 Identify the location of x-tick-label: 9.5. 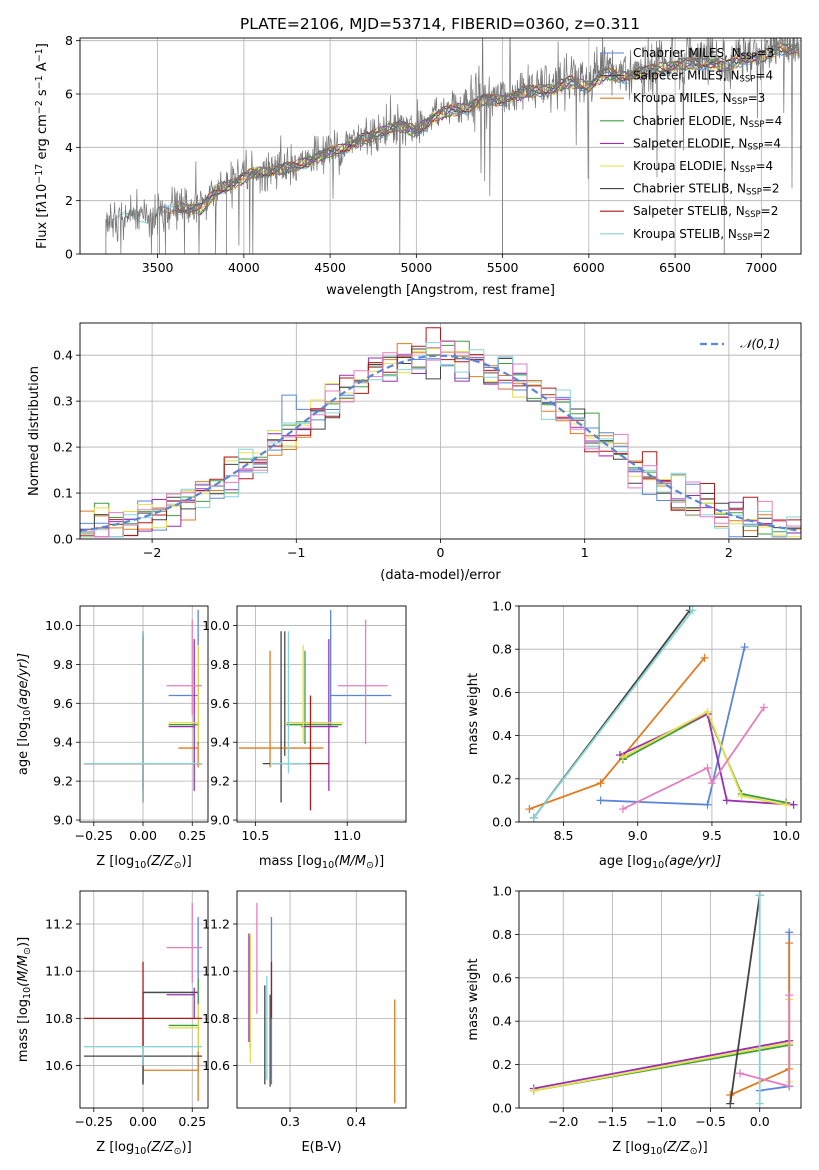
(712, 835).